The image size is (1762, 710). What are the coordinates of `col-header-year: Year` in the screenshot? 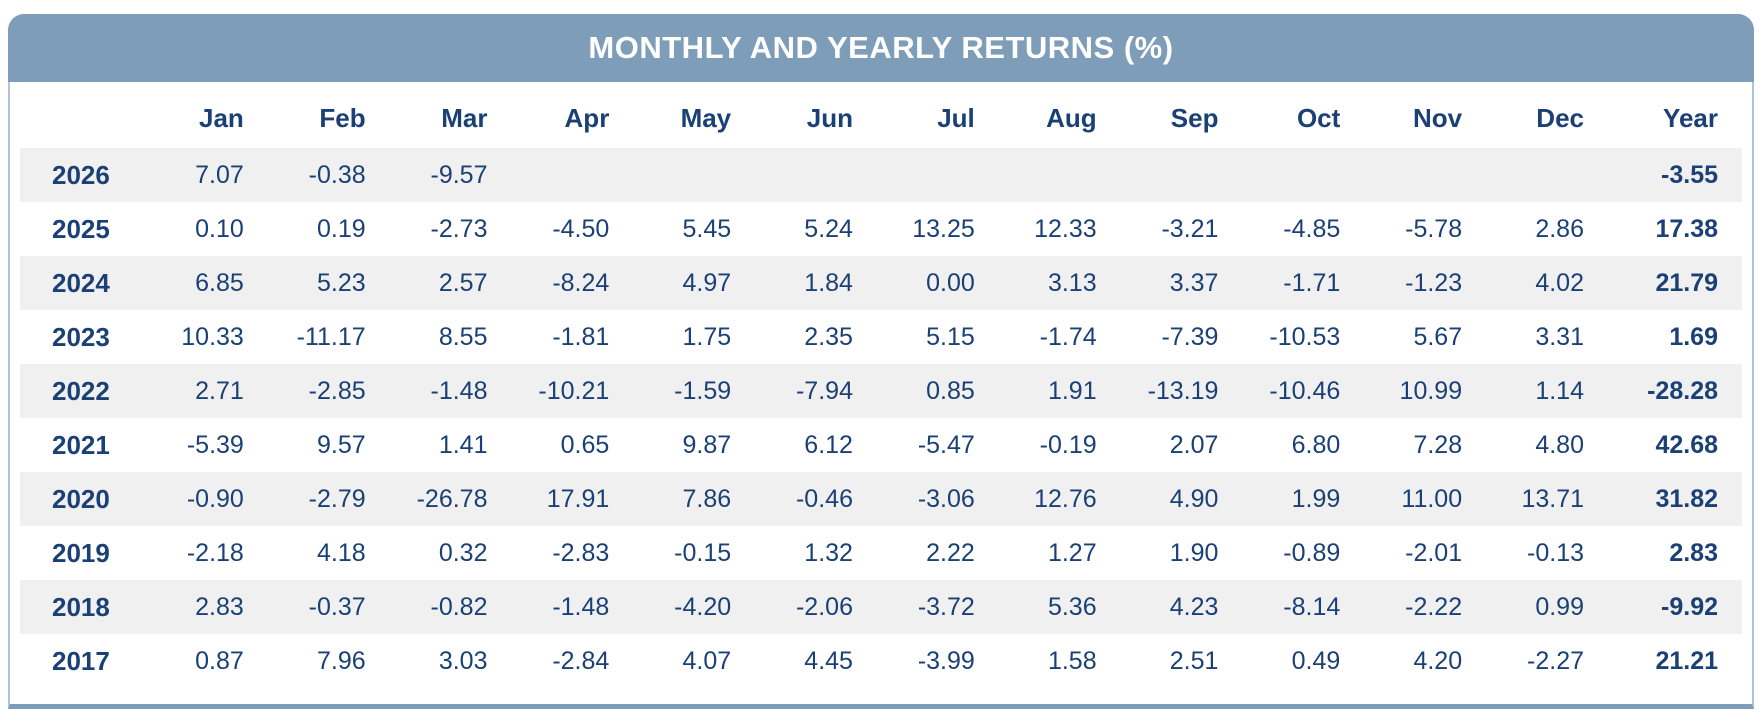 It's located at (1690, 117).